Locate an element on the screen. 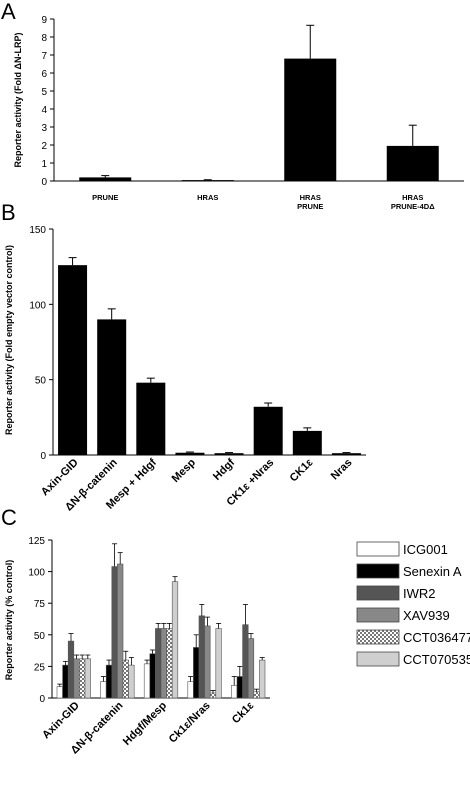 This screenshot has width=470, height=808. y-tick-label: 25 is located at coordinates (40, 667).